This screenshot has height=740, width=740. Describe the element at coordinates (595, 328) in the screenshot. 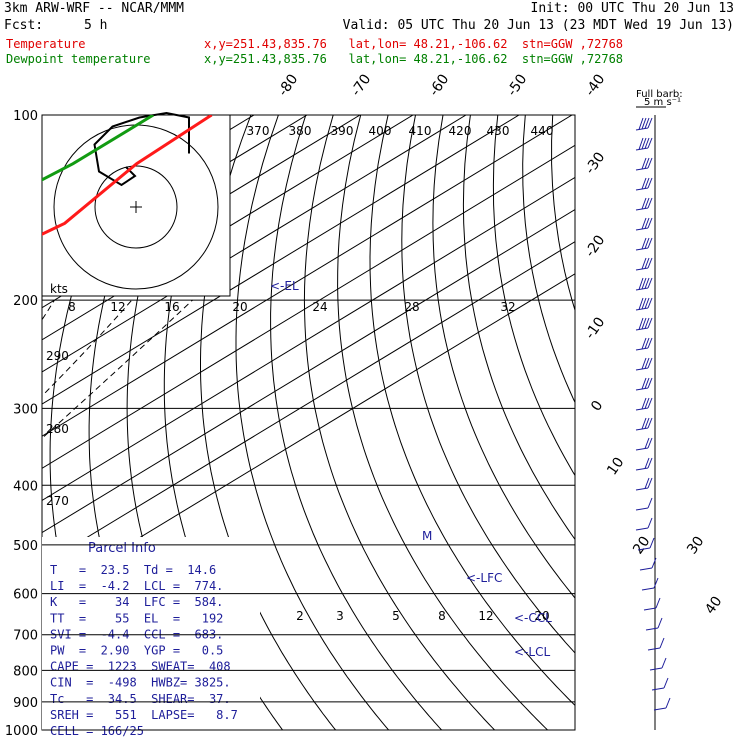

I see `isotherm-label: -10` at that location.